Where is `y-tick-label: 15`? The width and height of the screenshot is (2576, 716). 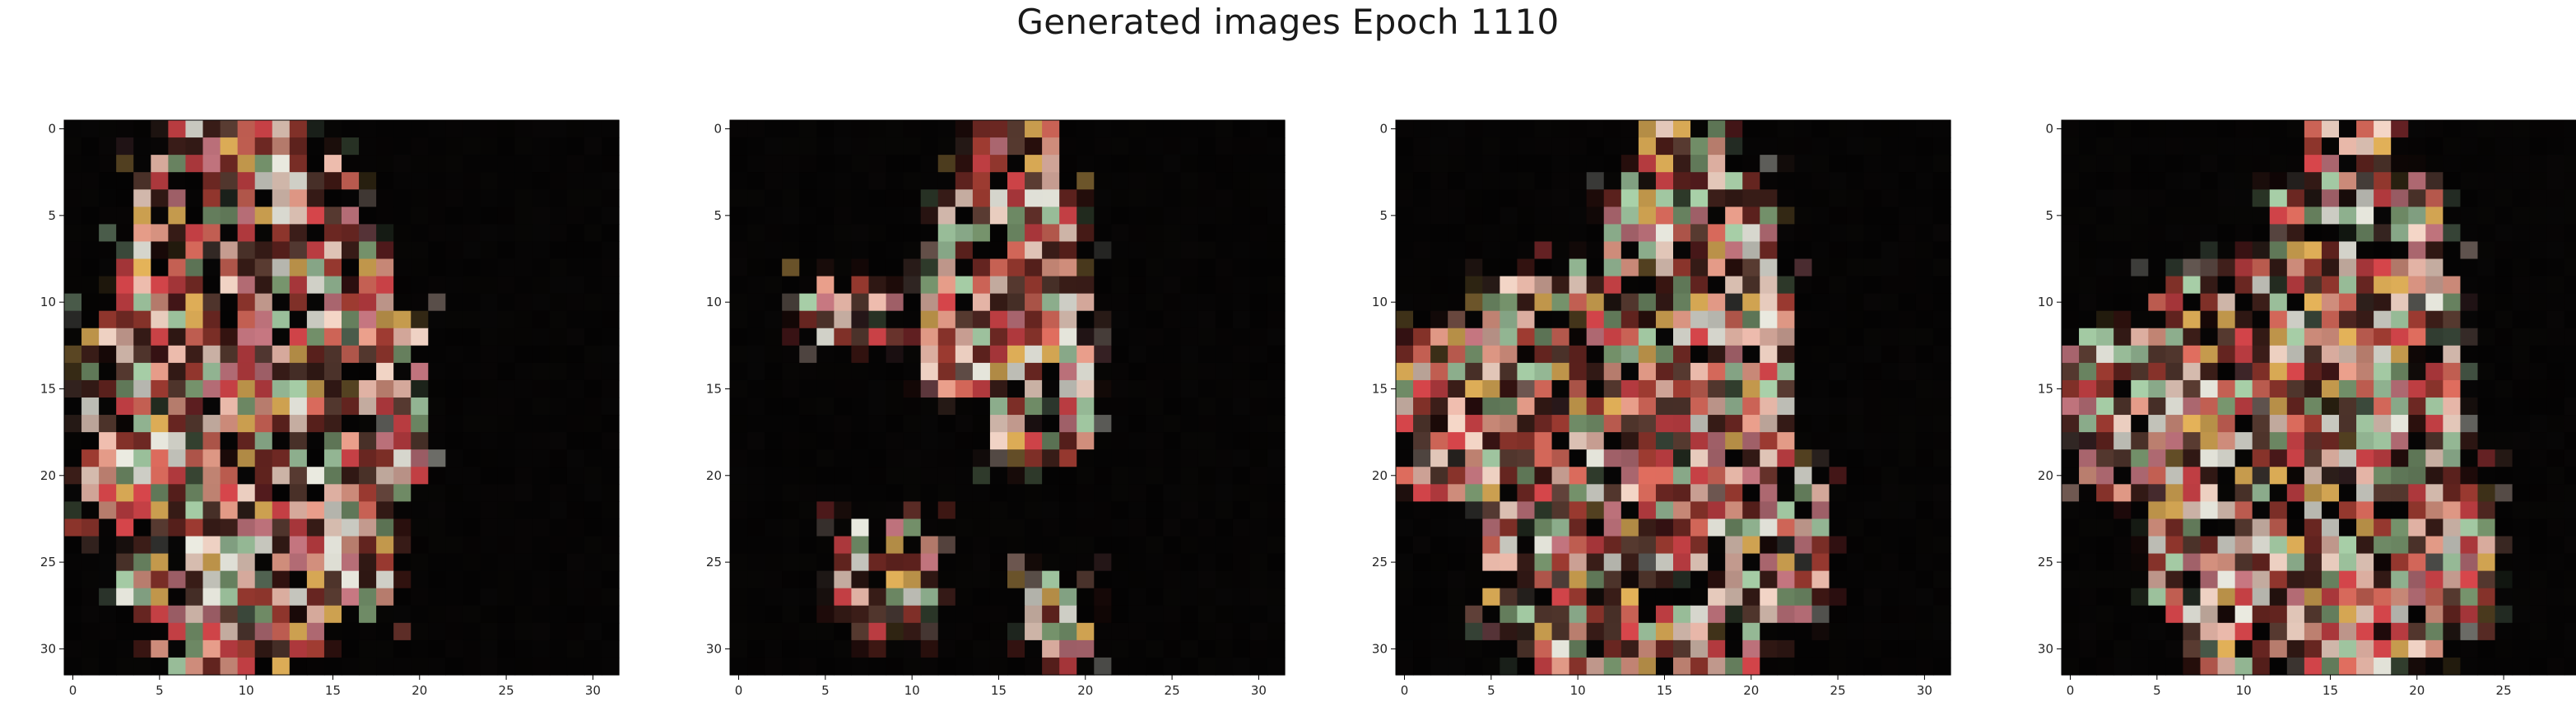
y-tick-label: 15 is located at coordinates (1380, 388).